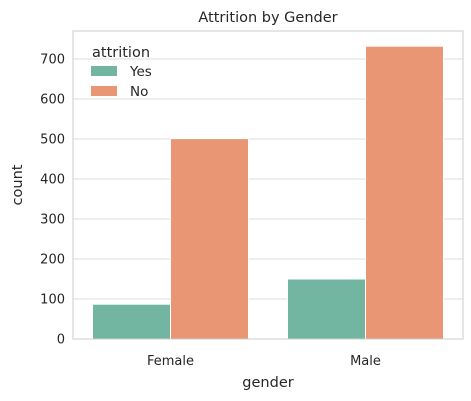  What do you see at coordinates (121, 72) in the screenshot?
I see `legend: attrition Yes No` at bounding box center [121, 72].